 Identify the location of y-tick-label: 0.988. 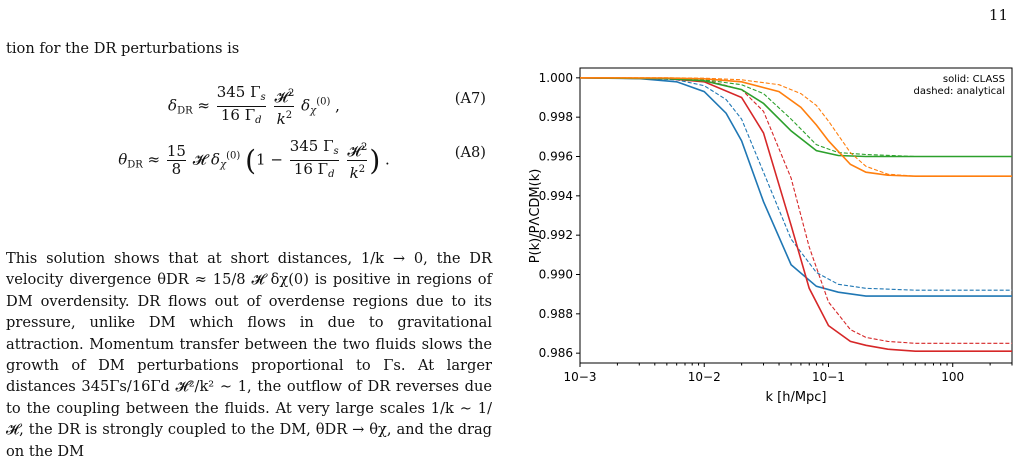
(556, 314).